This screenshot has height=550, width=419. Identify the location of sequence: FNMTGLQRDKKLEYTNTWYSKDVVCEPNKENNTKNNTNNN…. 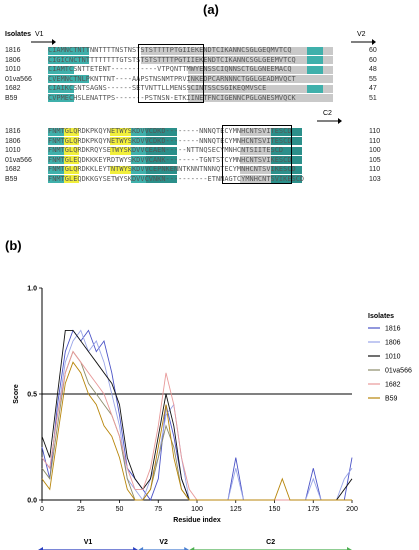
(172, 169).